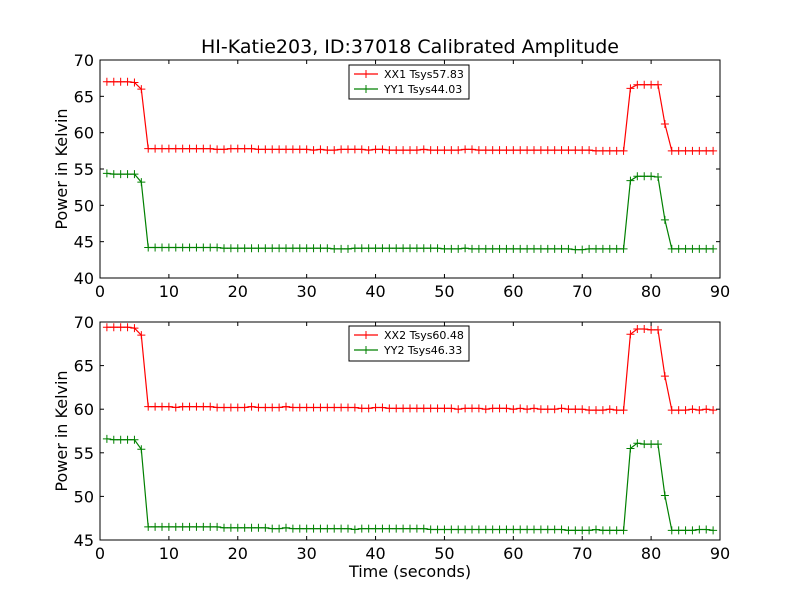 This screenshot has width=800, height=600. Describe the element at coordinates (84, 496) in the screenshot. I see `y-tick-label: 50` at that location.